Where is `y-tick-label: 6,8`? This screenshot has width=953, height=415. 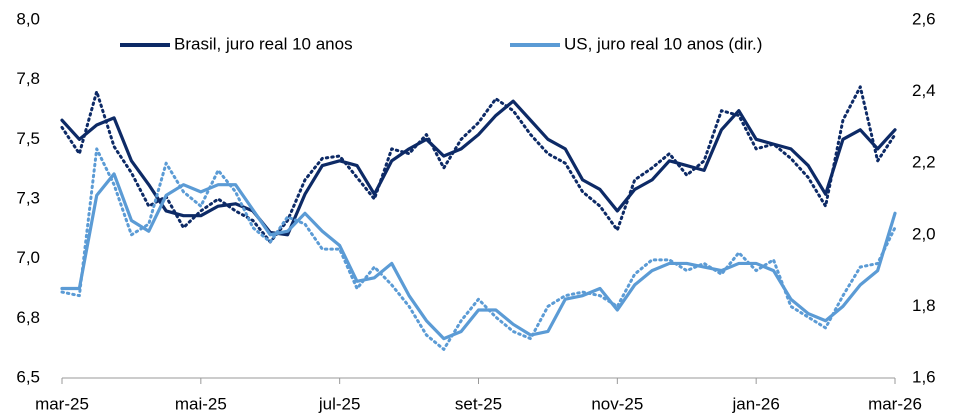 y-tick-label: 6,8 is located at coordinates (28, 317).